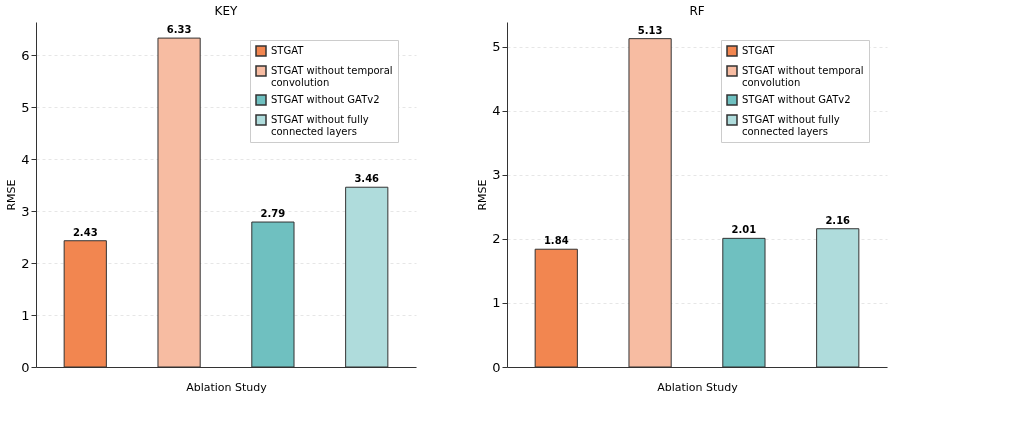  Describe the element at coordinates (838, 220) in the screenshot. I see `data-label: 2.16` at that location.